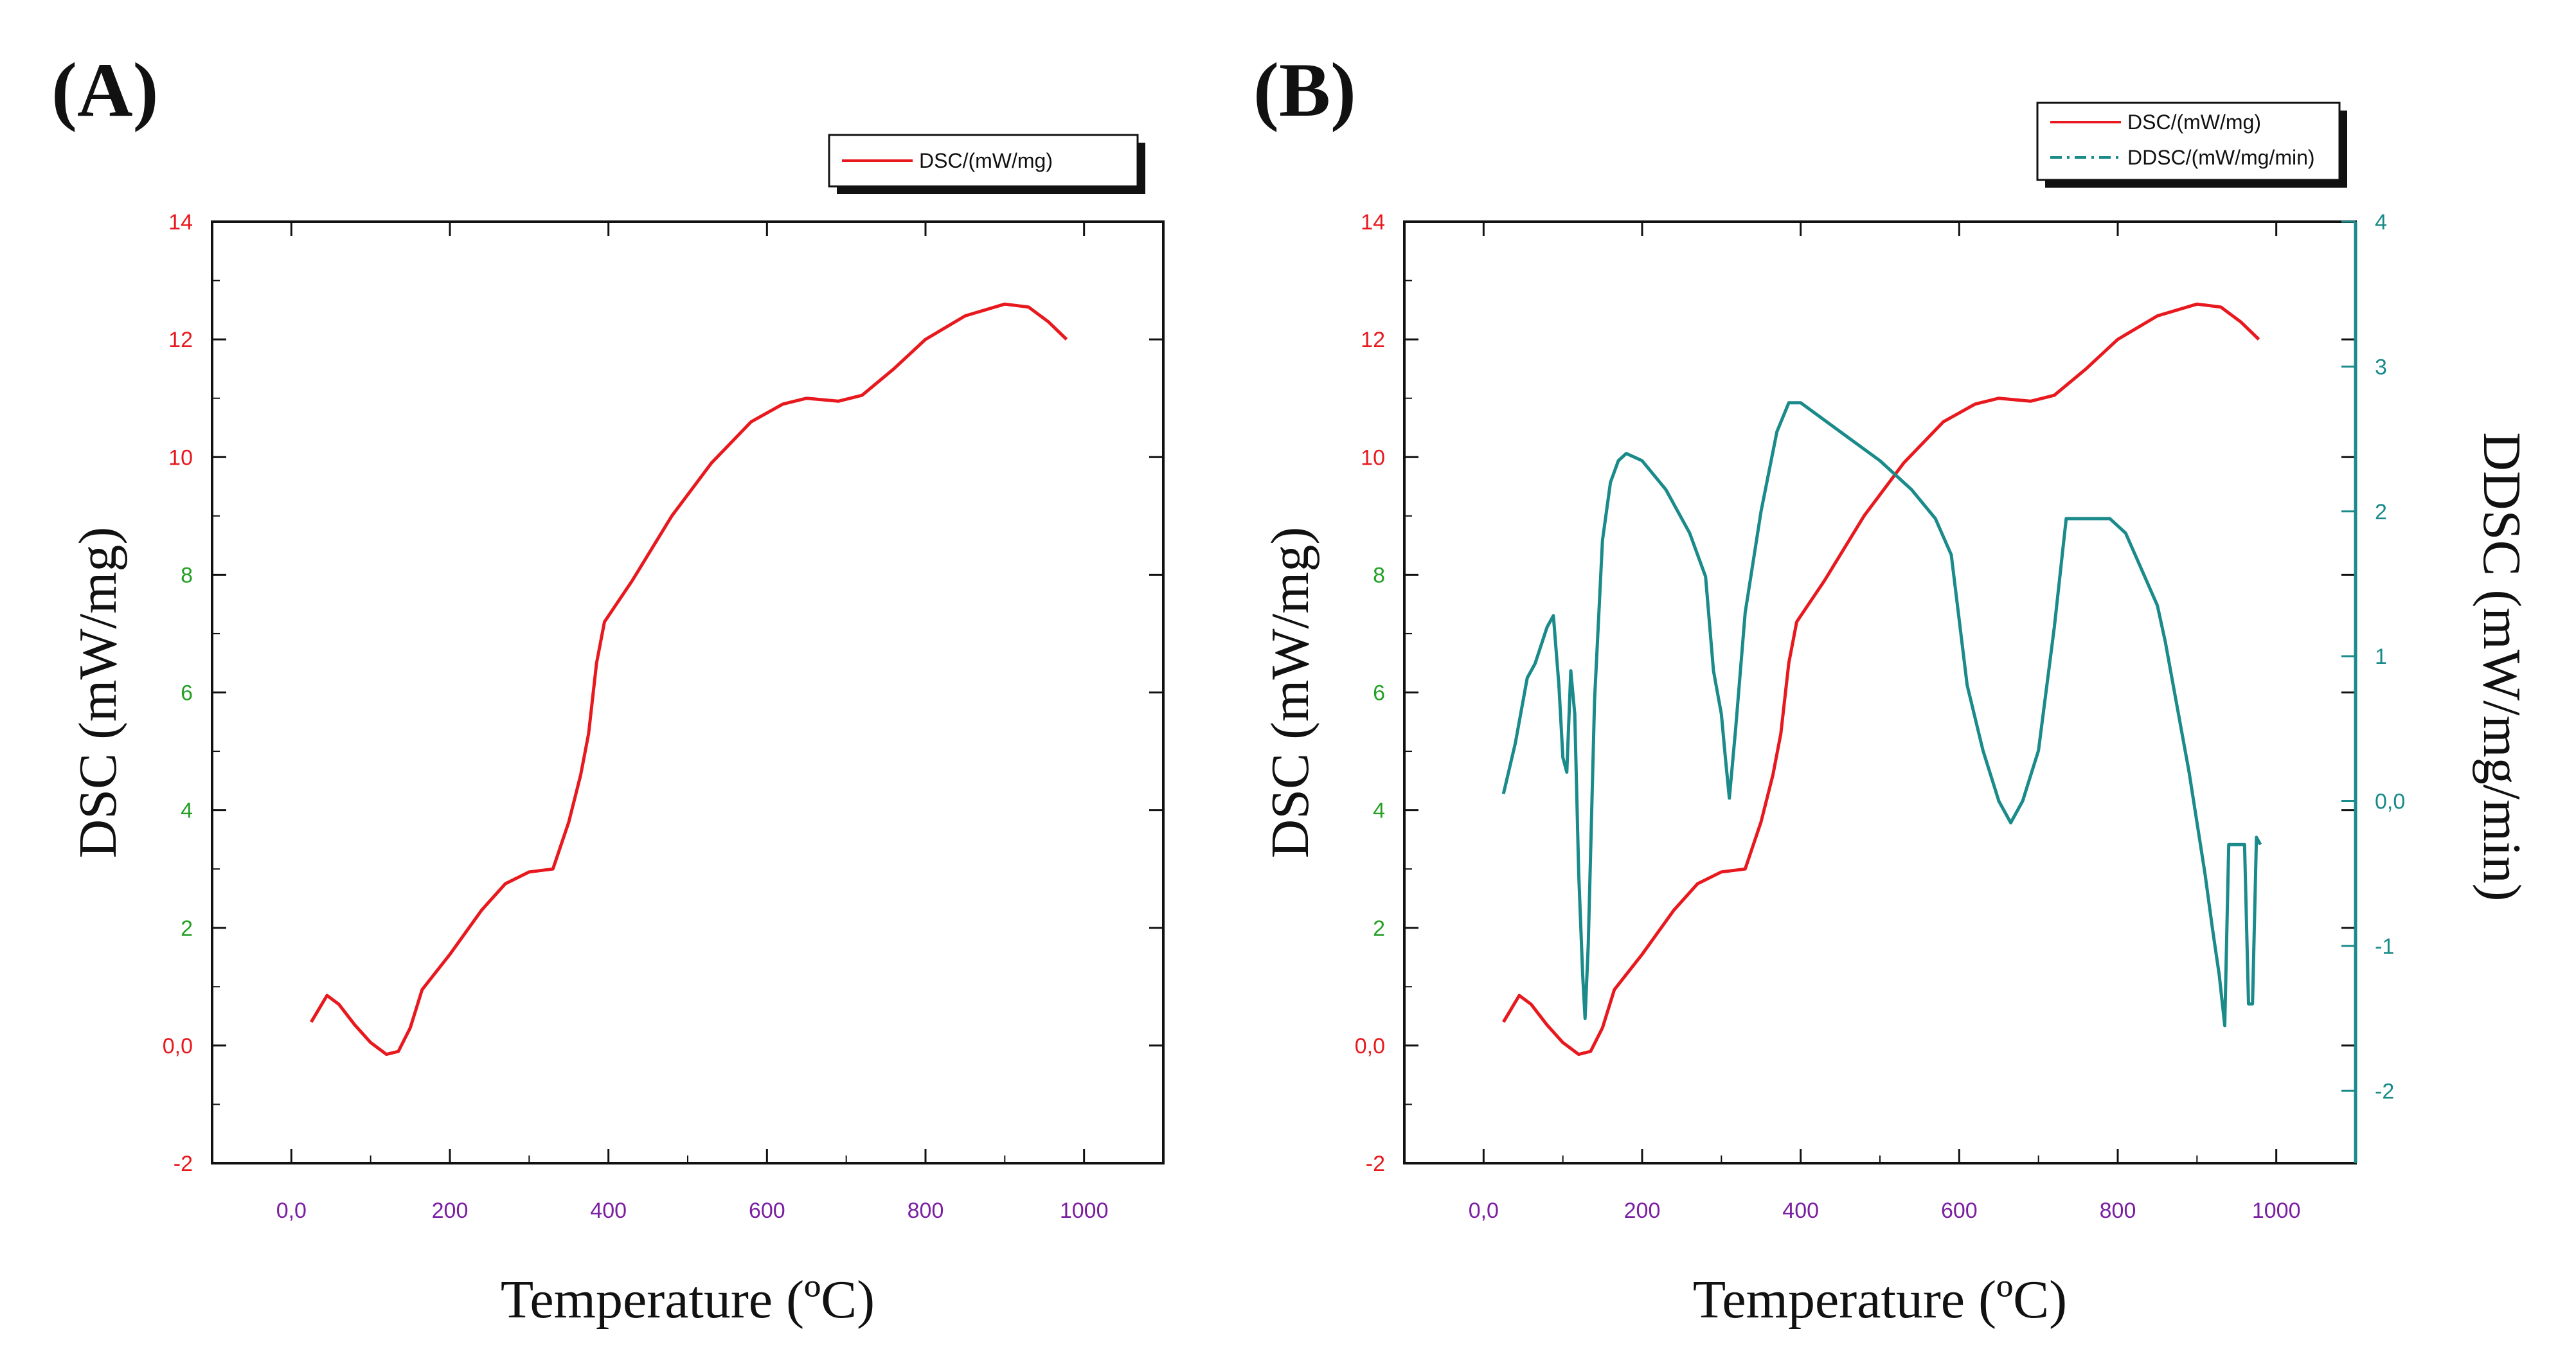  What do you see at coordinates (2373, 686) in the screenshot?
I see `y2-axis-ticks: -2 -1 0,0 1 2 3 4` at bounding box center [2373, 686].